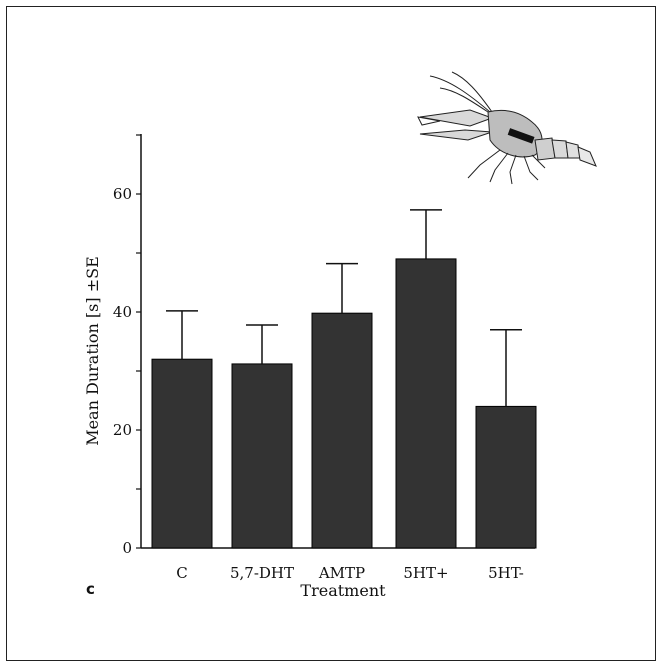 This screenshot has height=669, width=664. Describe the element at coordinates (122, 194) in the screenshot. I see `y-tick-label: 60` at that location.